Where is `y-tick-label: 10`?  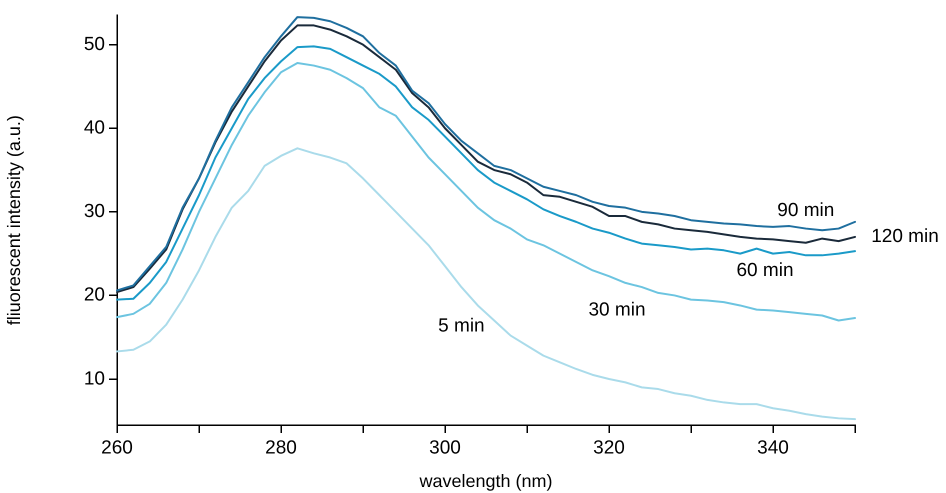 y-tick-label: 10 is located at coordinates (94, 379).